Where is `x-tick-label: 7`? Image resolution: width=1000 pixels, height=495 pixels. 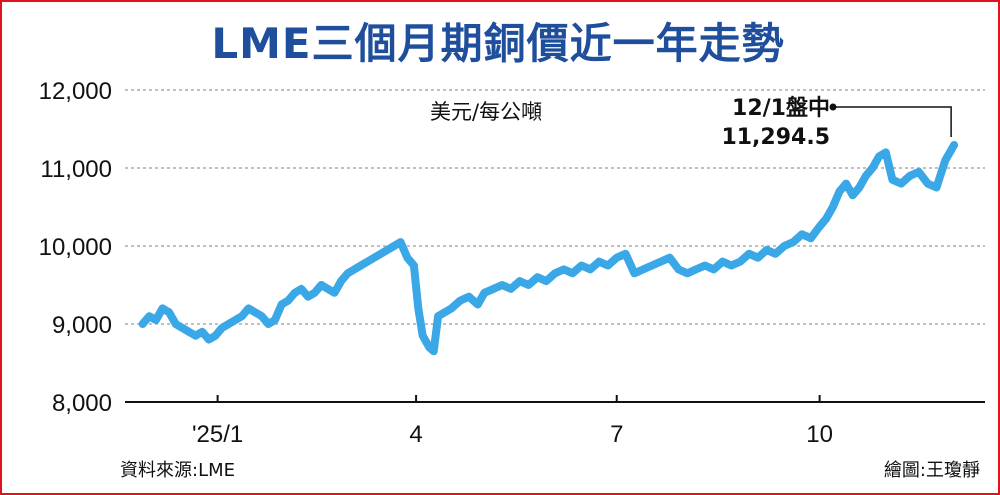
x-tick-label: 7 is located at coordinates (616, 434).